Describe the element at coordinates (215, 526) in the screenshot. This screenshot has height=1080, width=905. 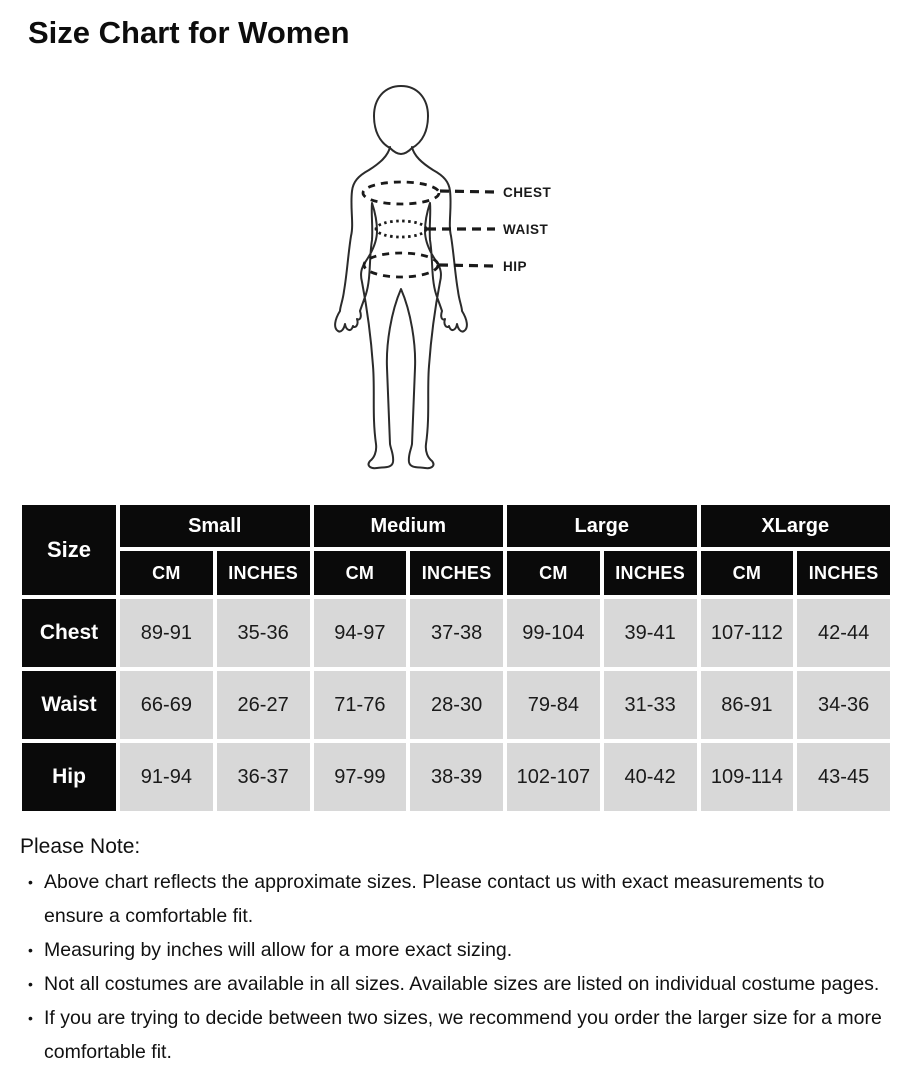
I see `col-group-small: Small` at that location.